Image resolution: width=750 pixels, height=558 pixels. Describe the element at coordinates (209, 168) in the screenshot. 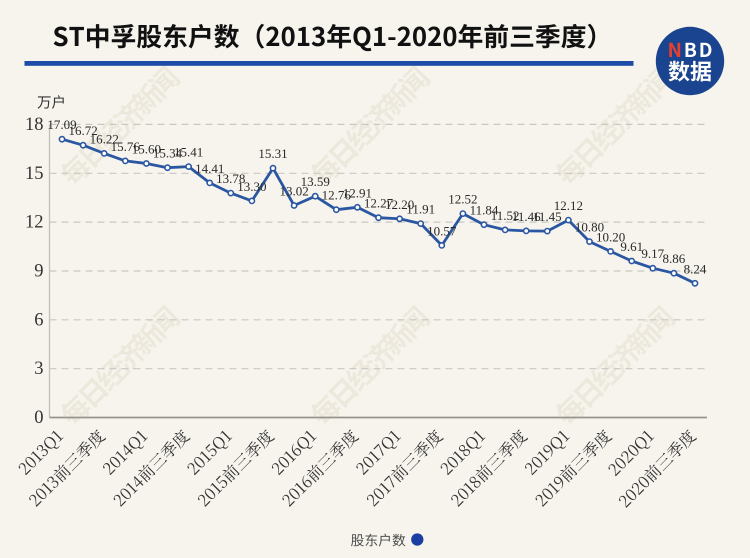

I see `svg-text: 14.41` at that location.